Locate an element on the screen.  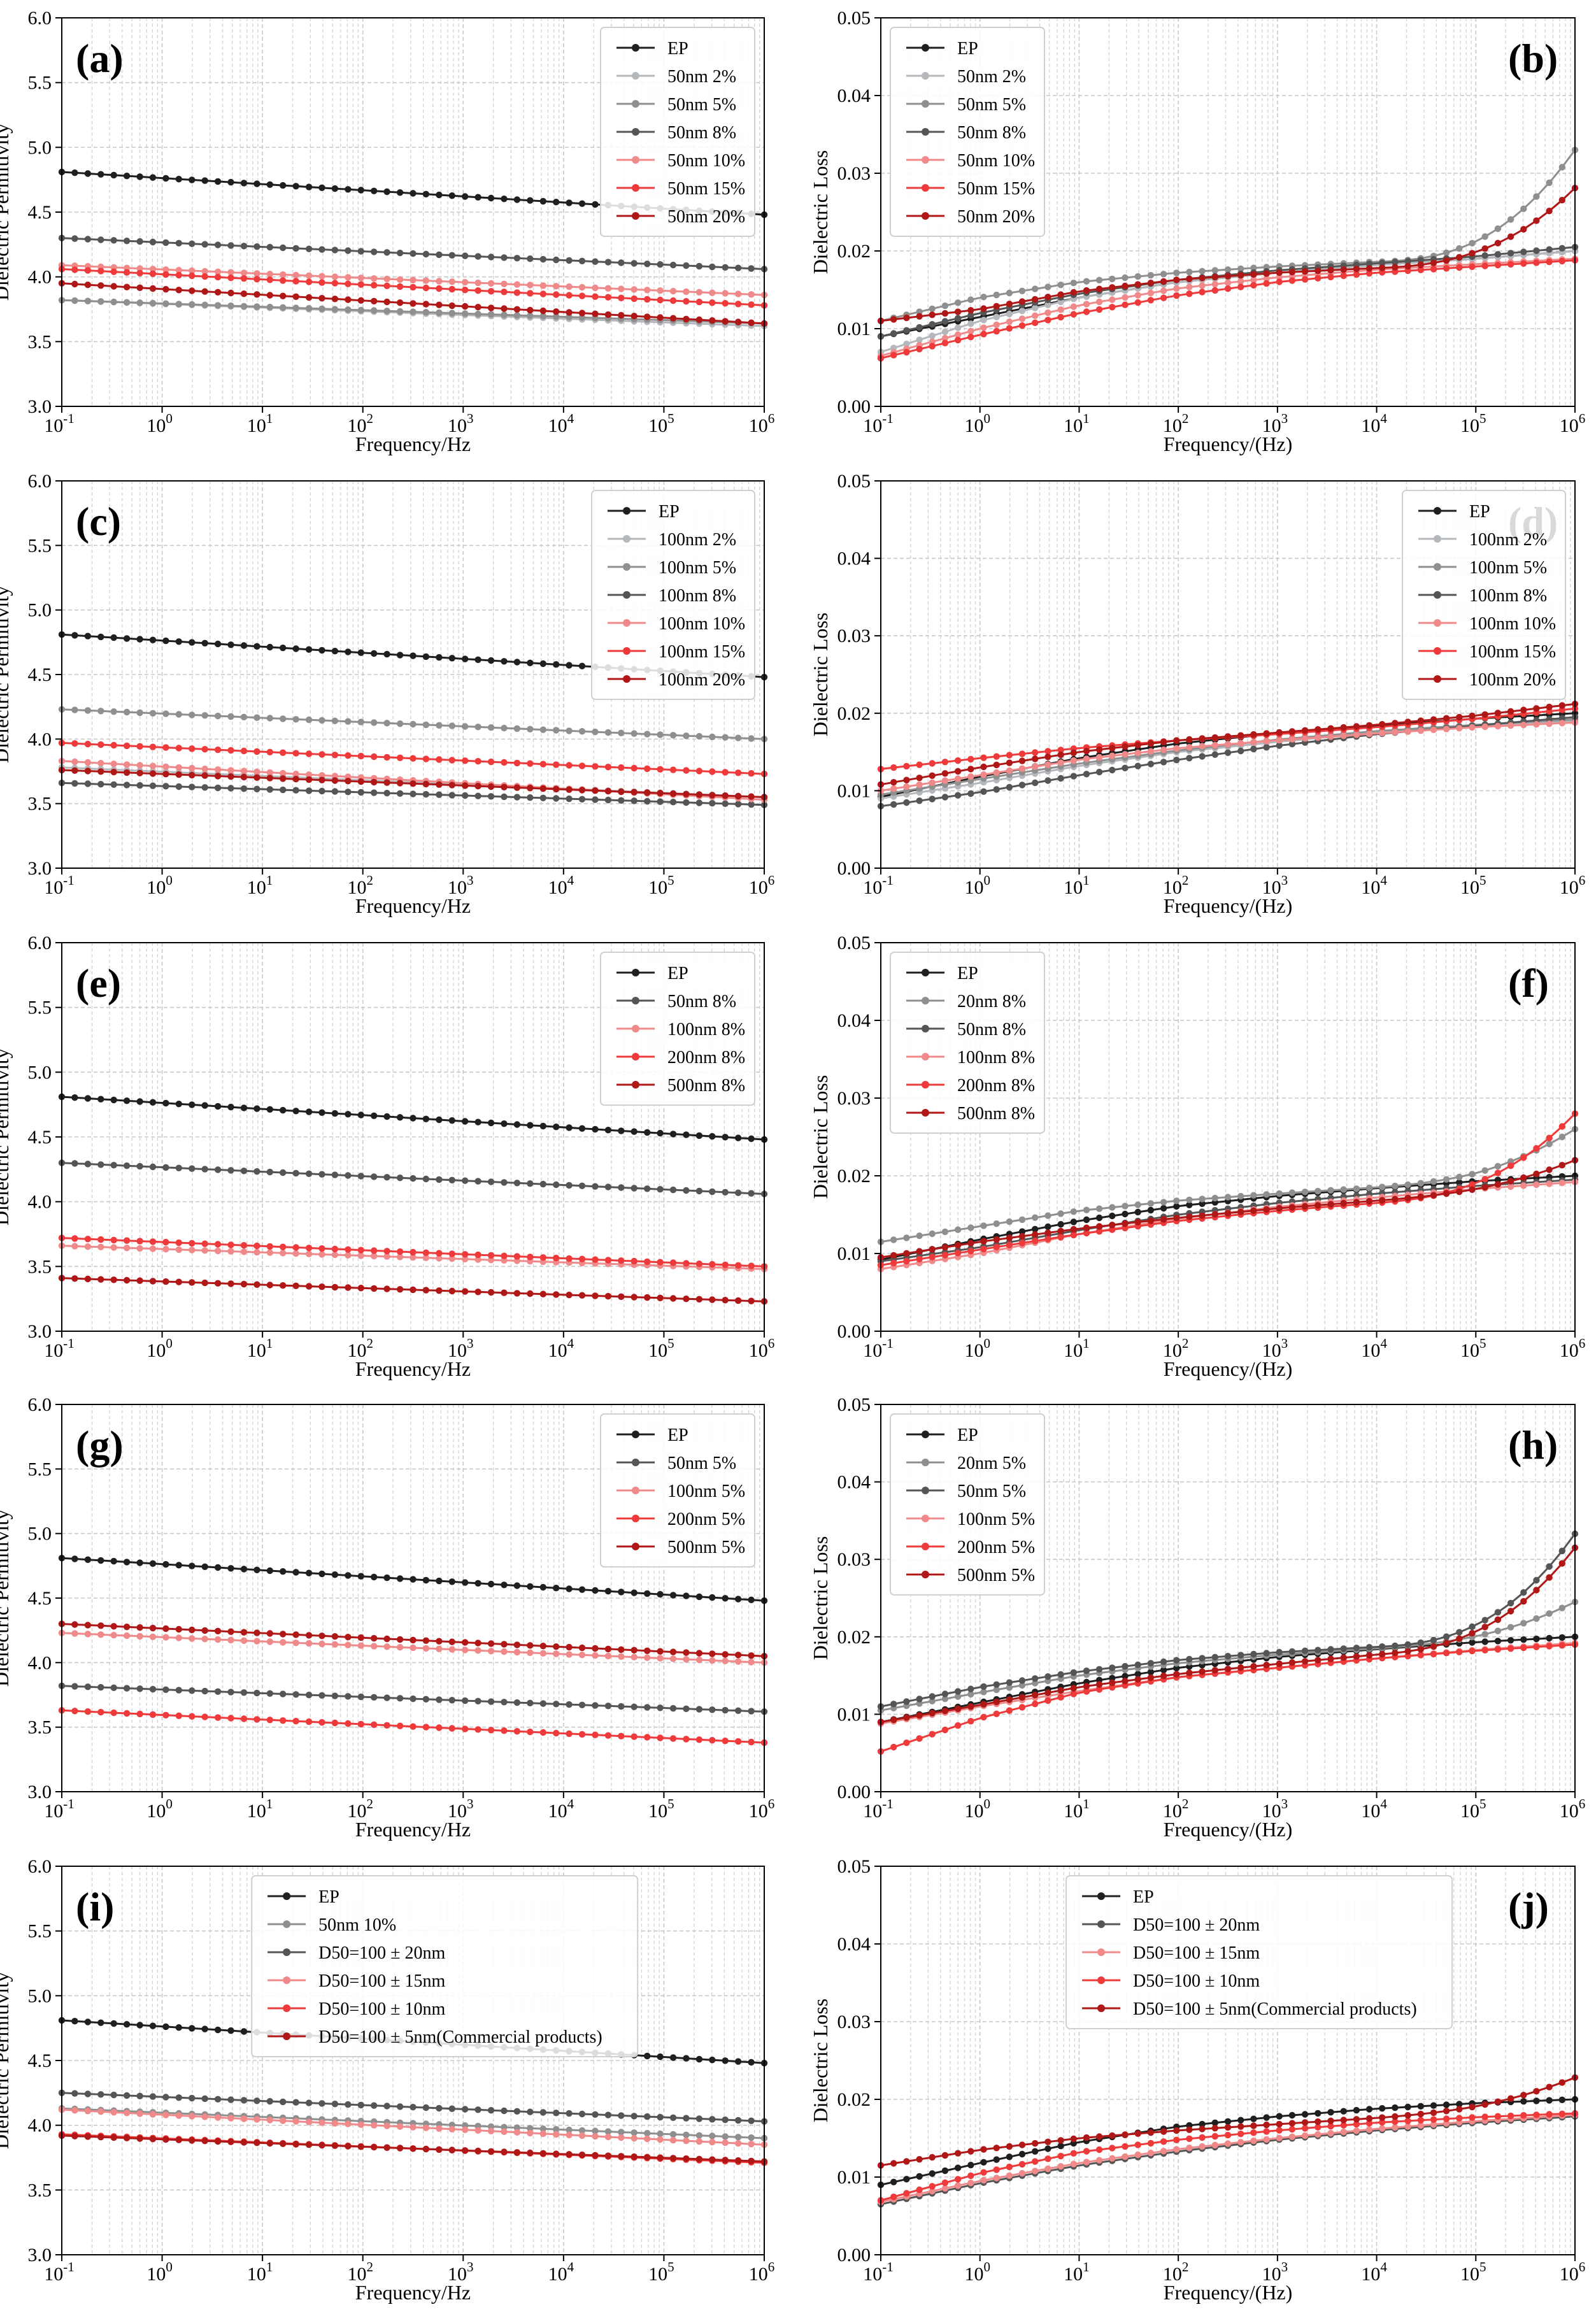
legend-item: 500nm 8% is located at coordinates (680, 1086).